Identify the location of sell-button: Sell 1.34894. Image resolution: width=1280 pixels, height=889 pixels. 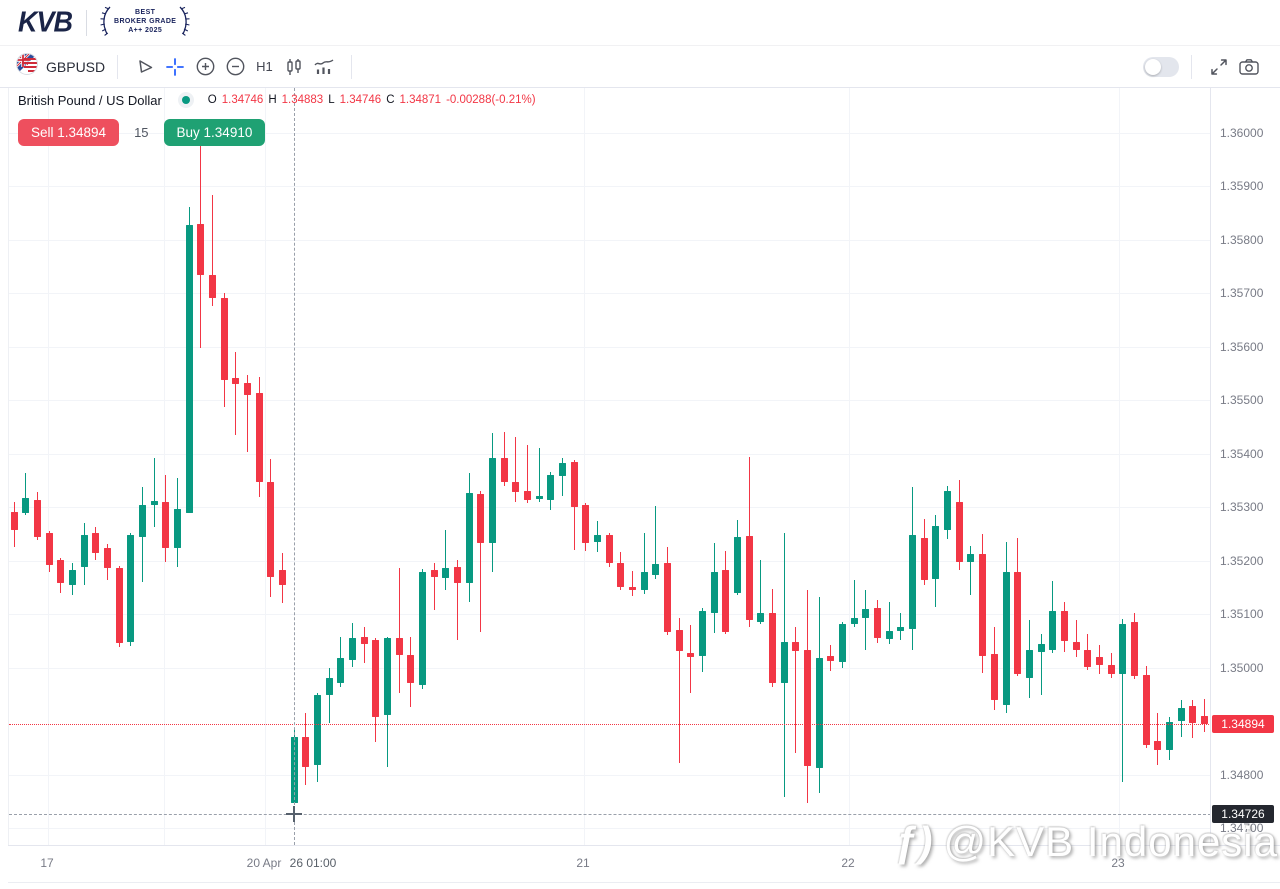
(69, 132).